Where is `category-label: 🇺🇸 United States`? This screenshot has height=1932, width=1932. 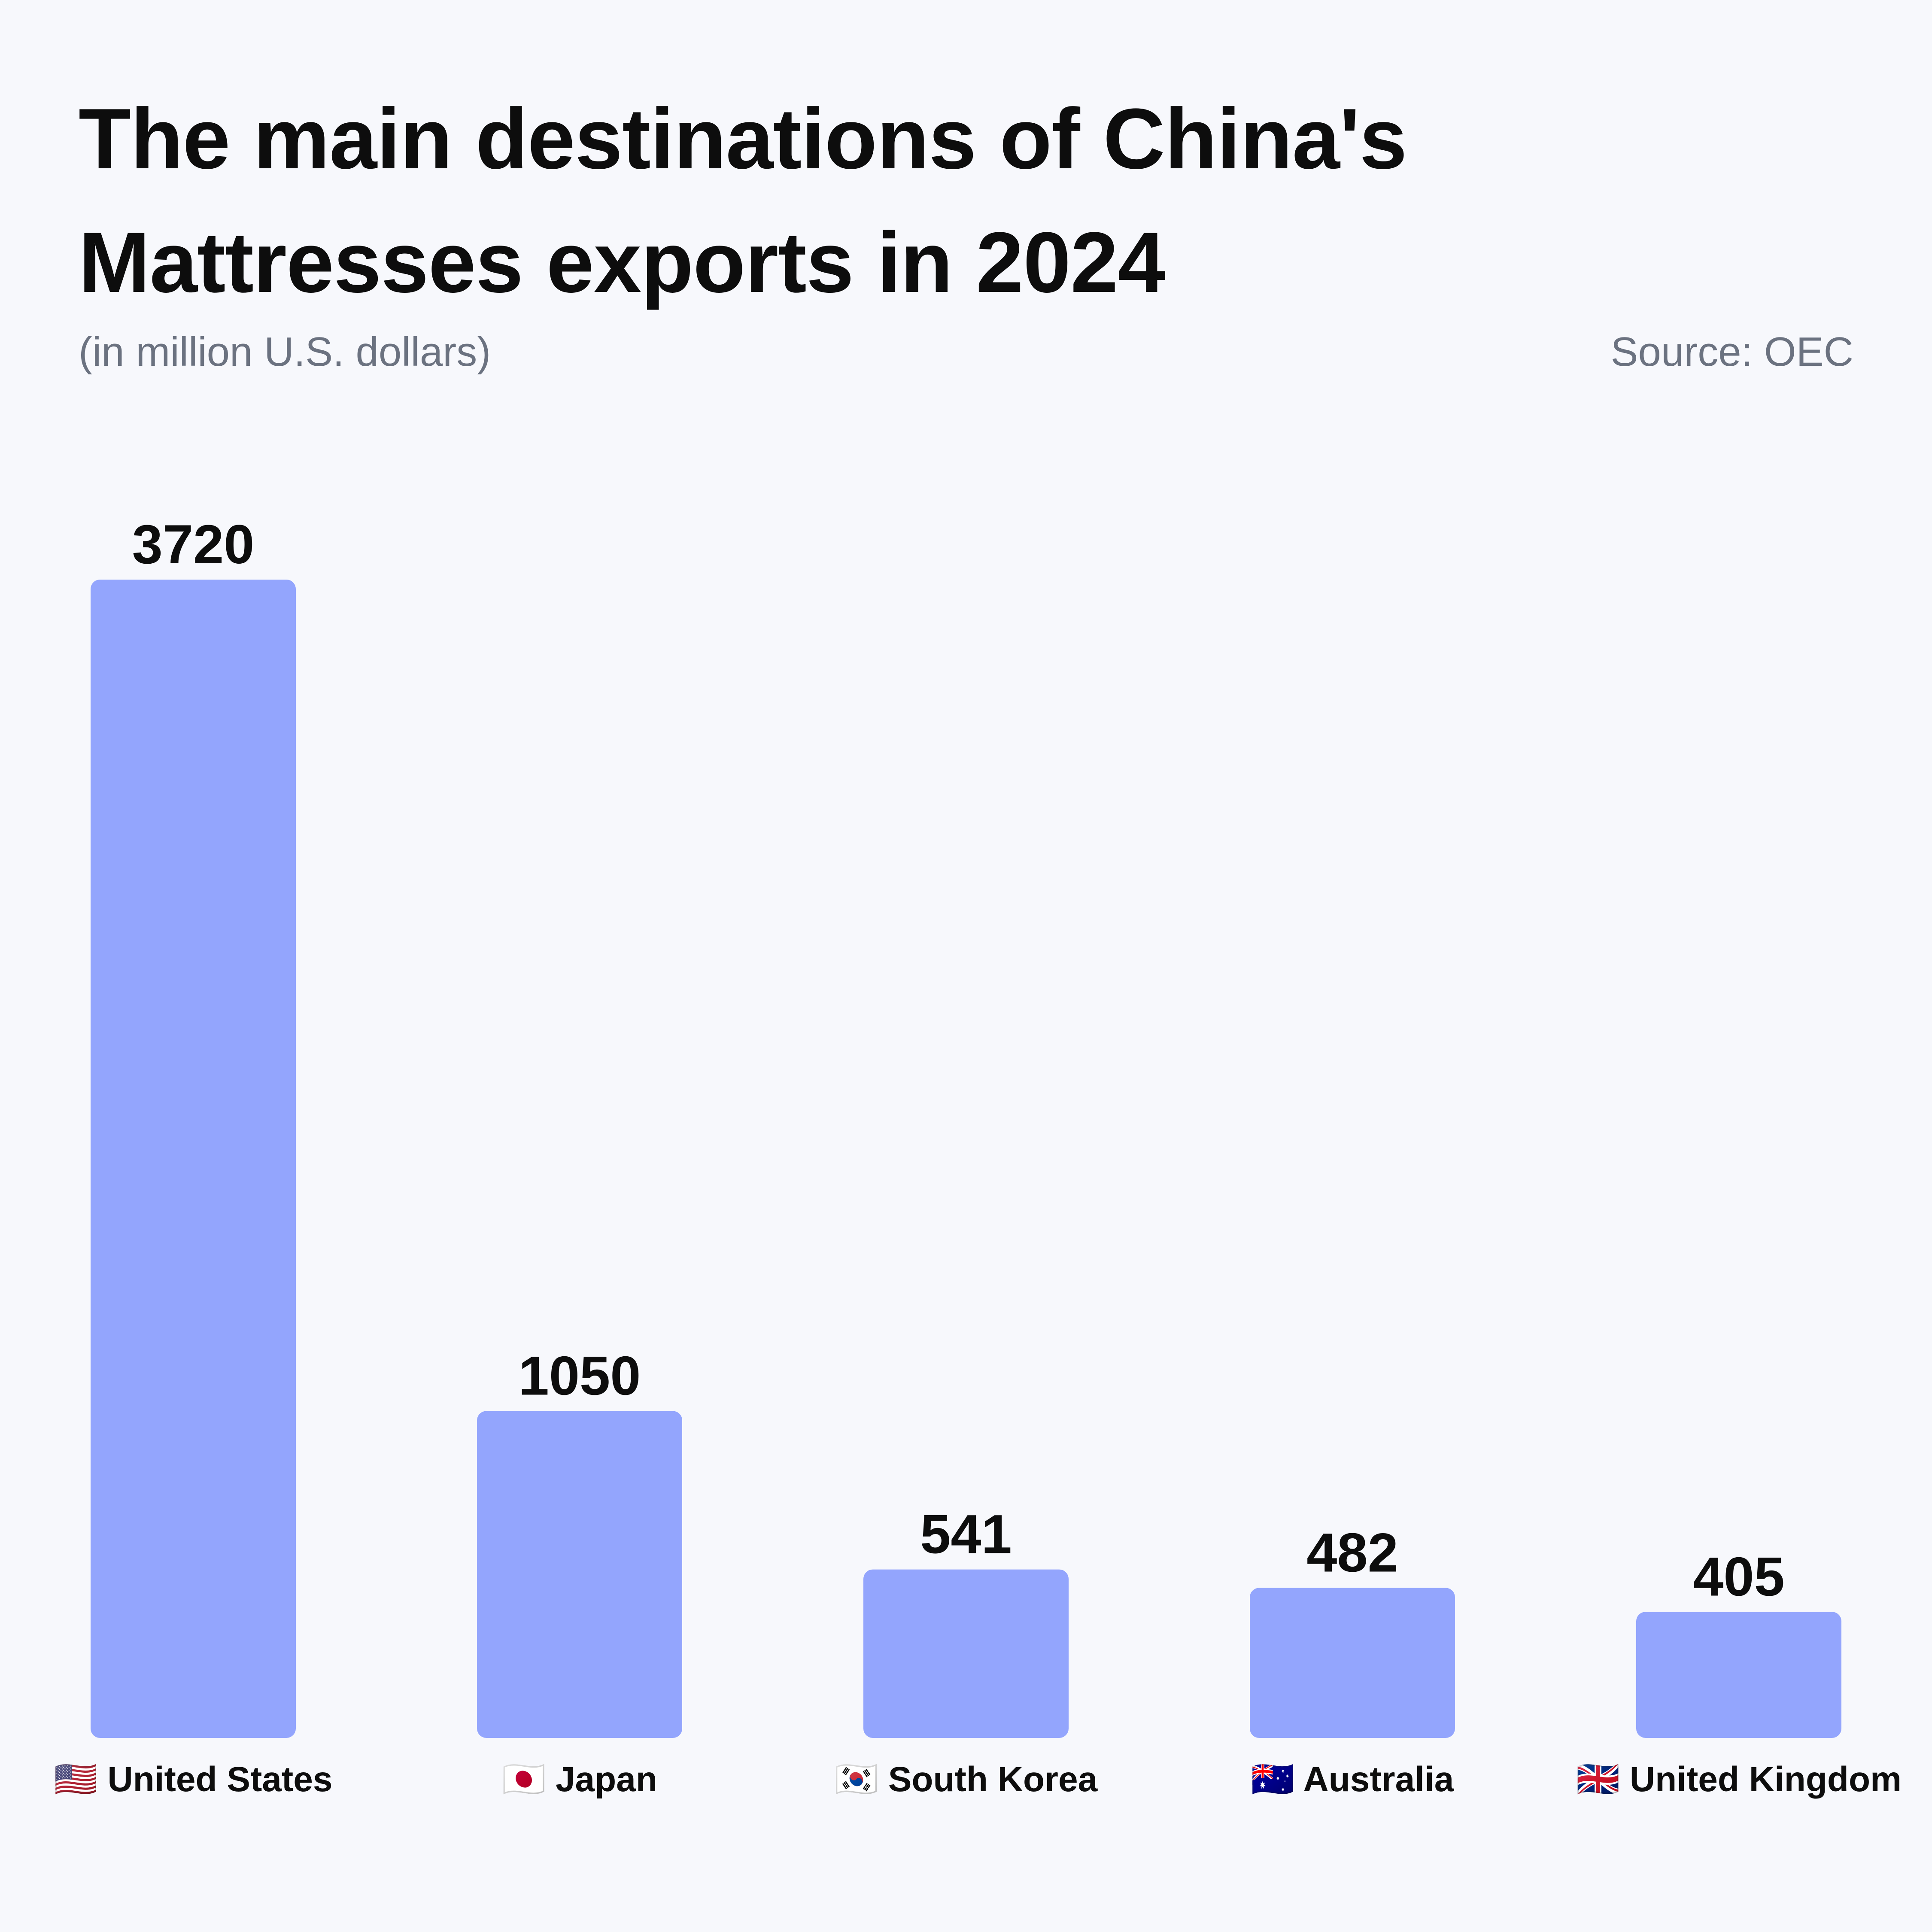
category-label: 🇺🇸 United States is located at coordinates (193, 1779).